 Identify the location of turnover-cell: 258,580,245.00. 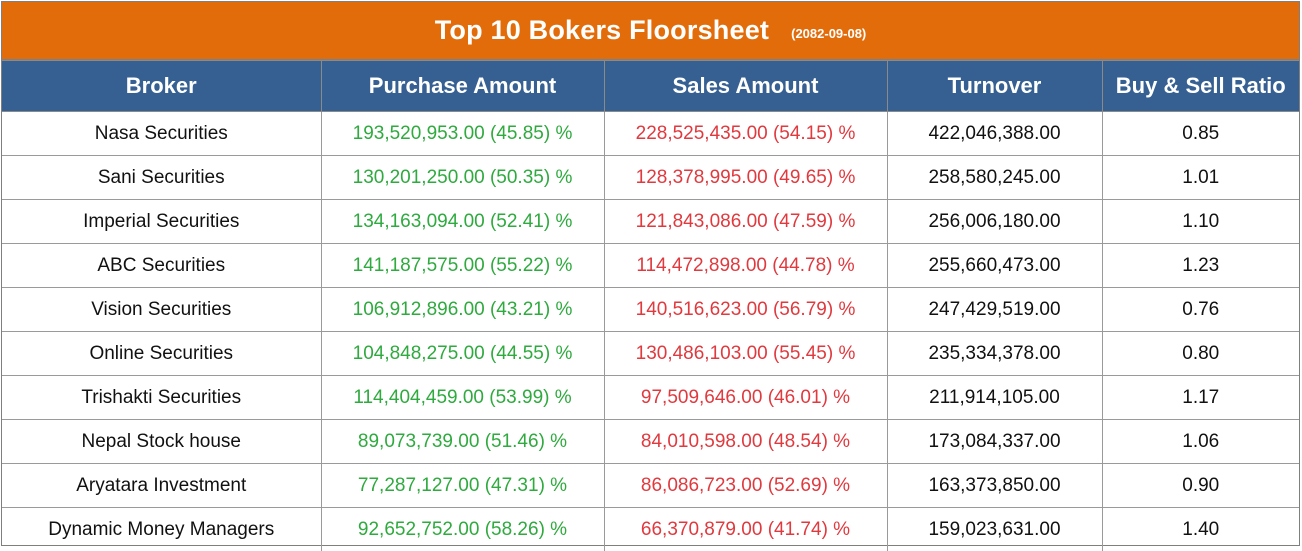
(994, 178).